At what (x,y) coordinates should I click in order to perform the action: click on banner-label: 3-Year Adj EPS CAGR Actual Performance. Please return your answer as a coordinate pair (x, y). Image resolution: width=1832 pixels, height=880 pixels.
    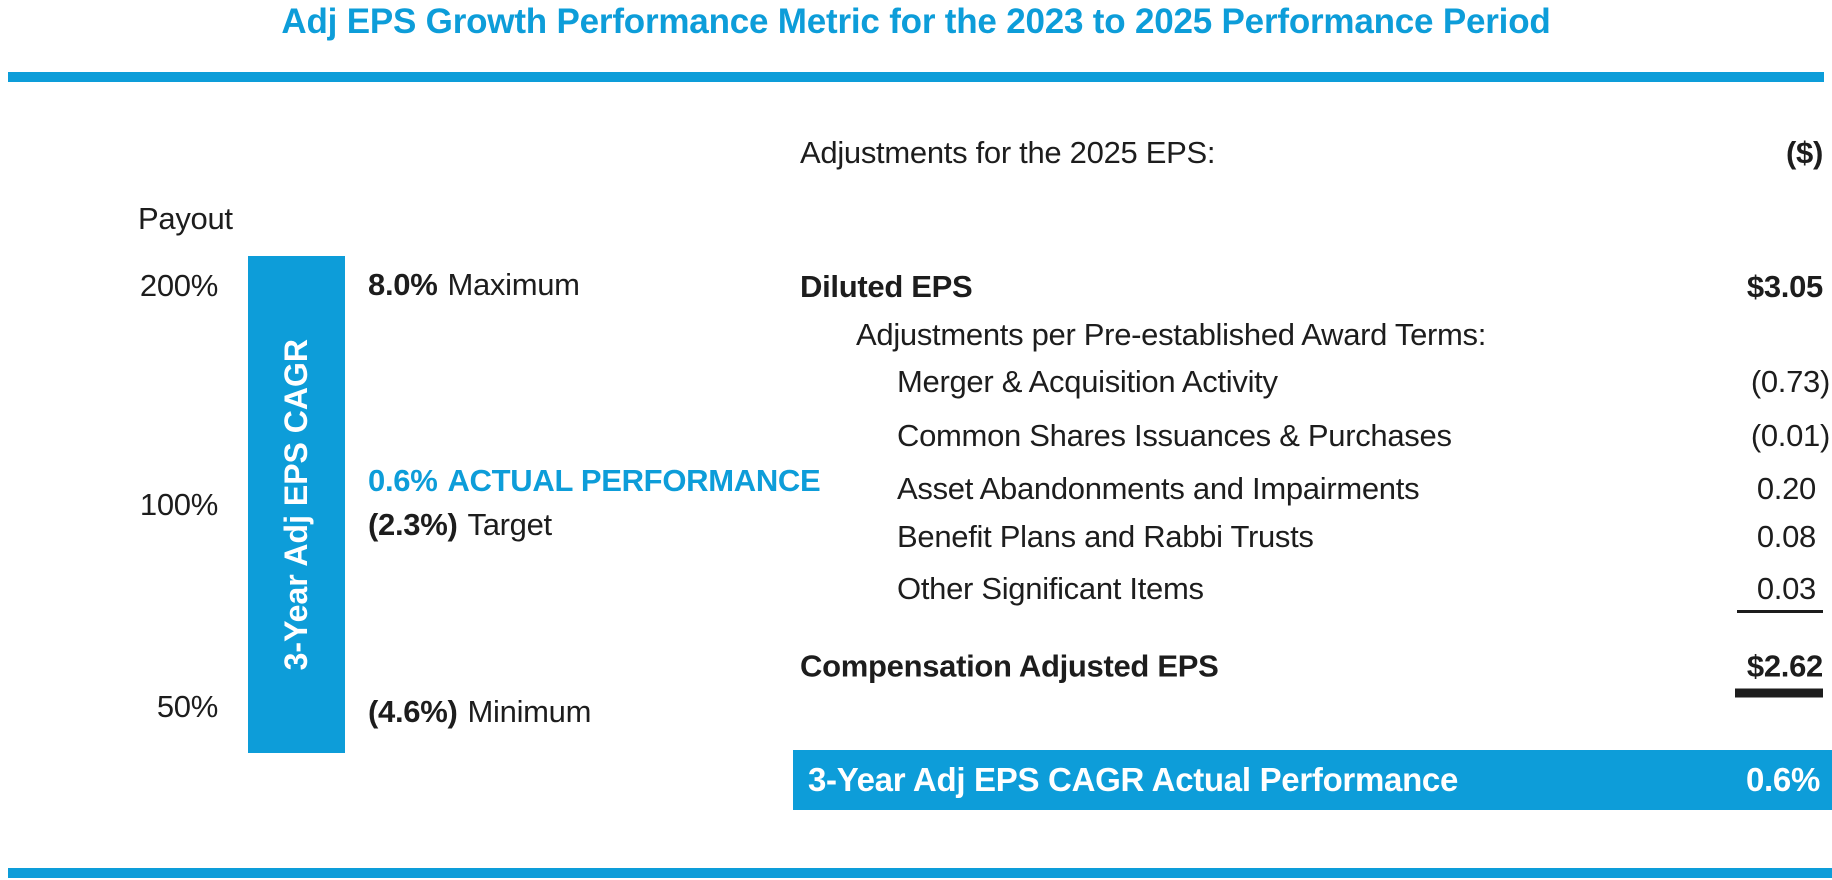
    Looking at the image, I should click on (1133, 779).